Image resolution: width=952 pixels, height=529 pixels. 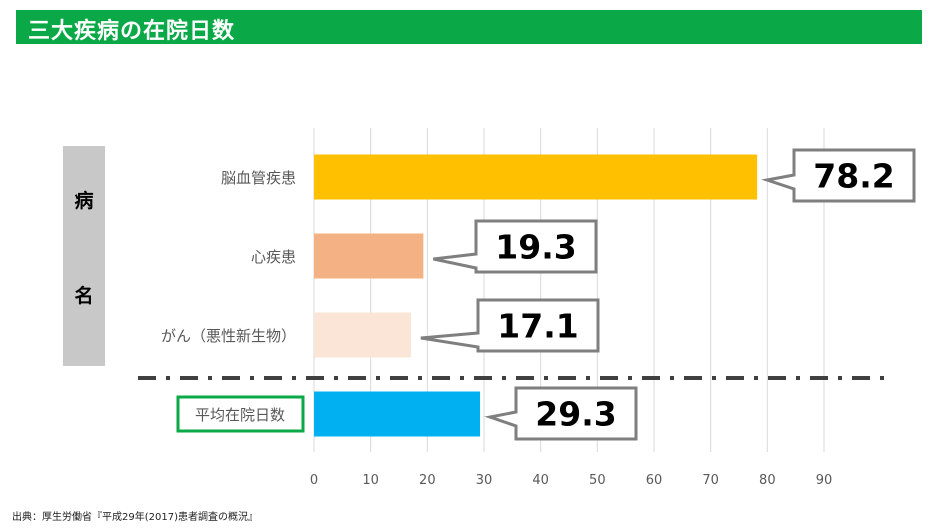 What do you see at coordinates (537, 326) in the screenshot?
I see `data-label: 17.1` at bounding box center [537, 326].